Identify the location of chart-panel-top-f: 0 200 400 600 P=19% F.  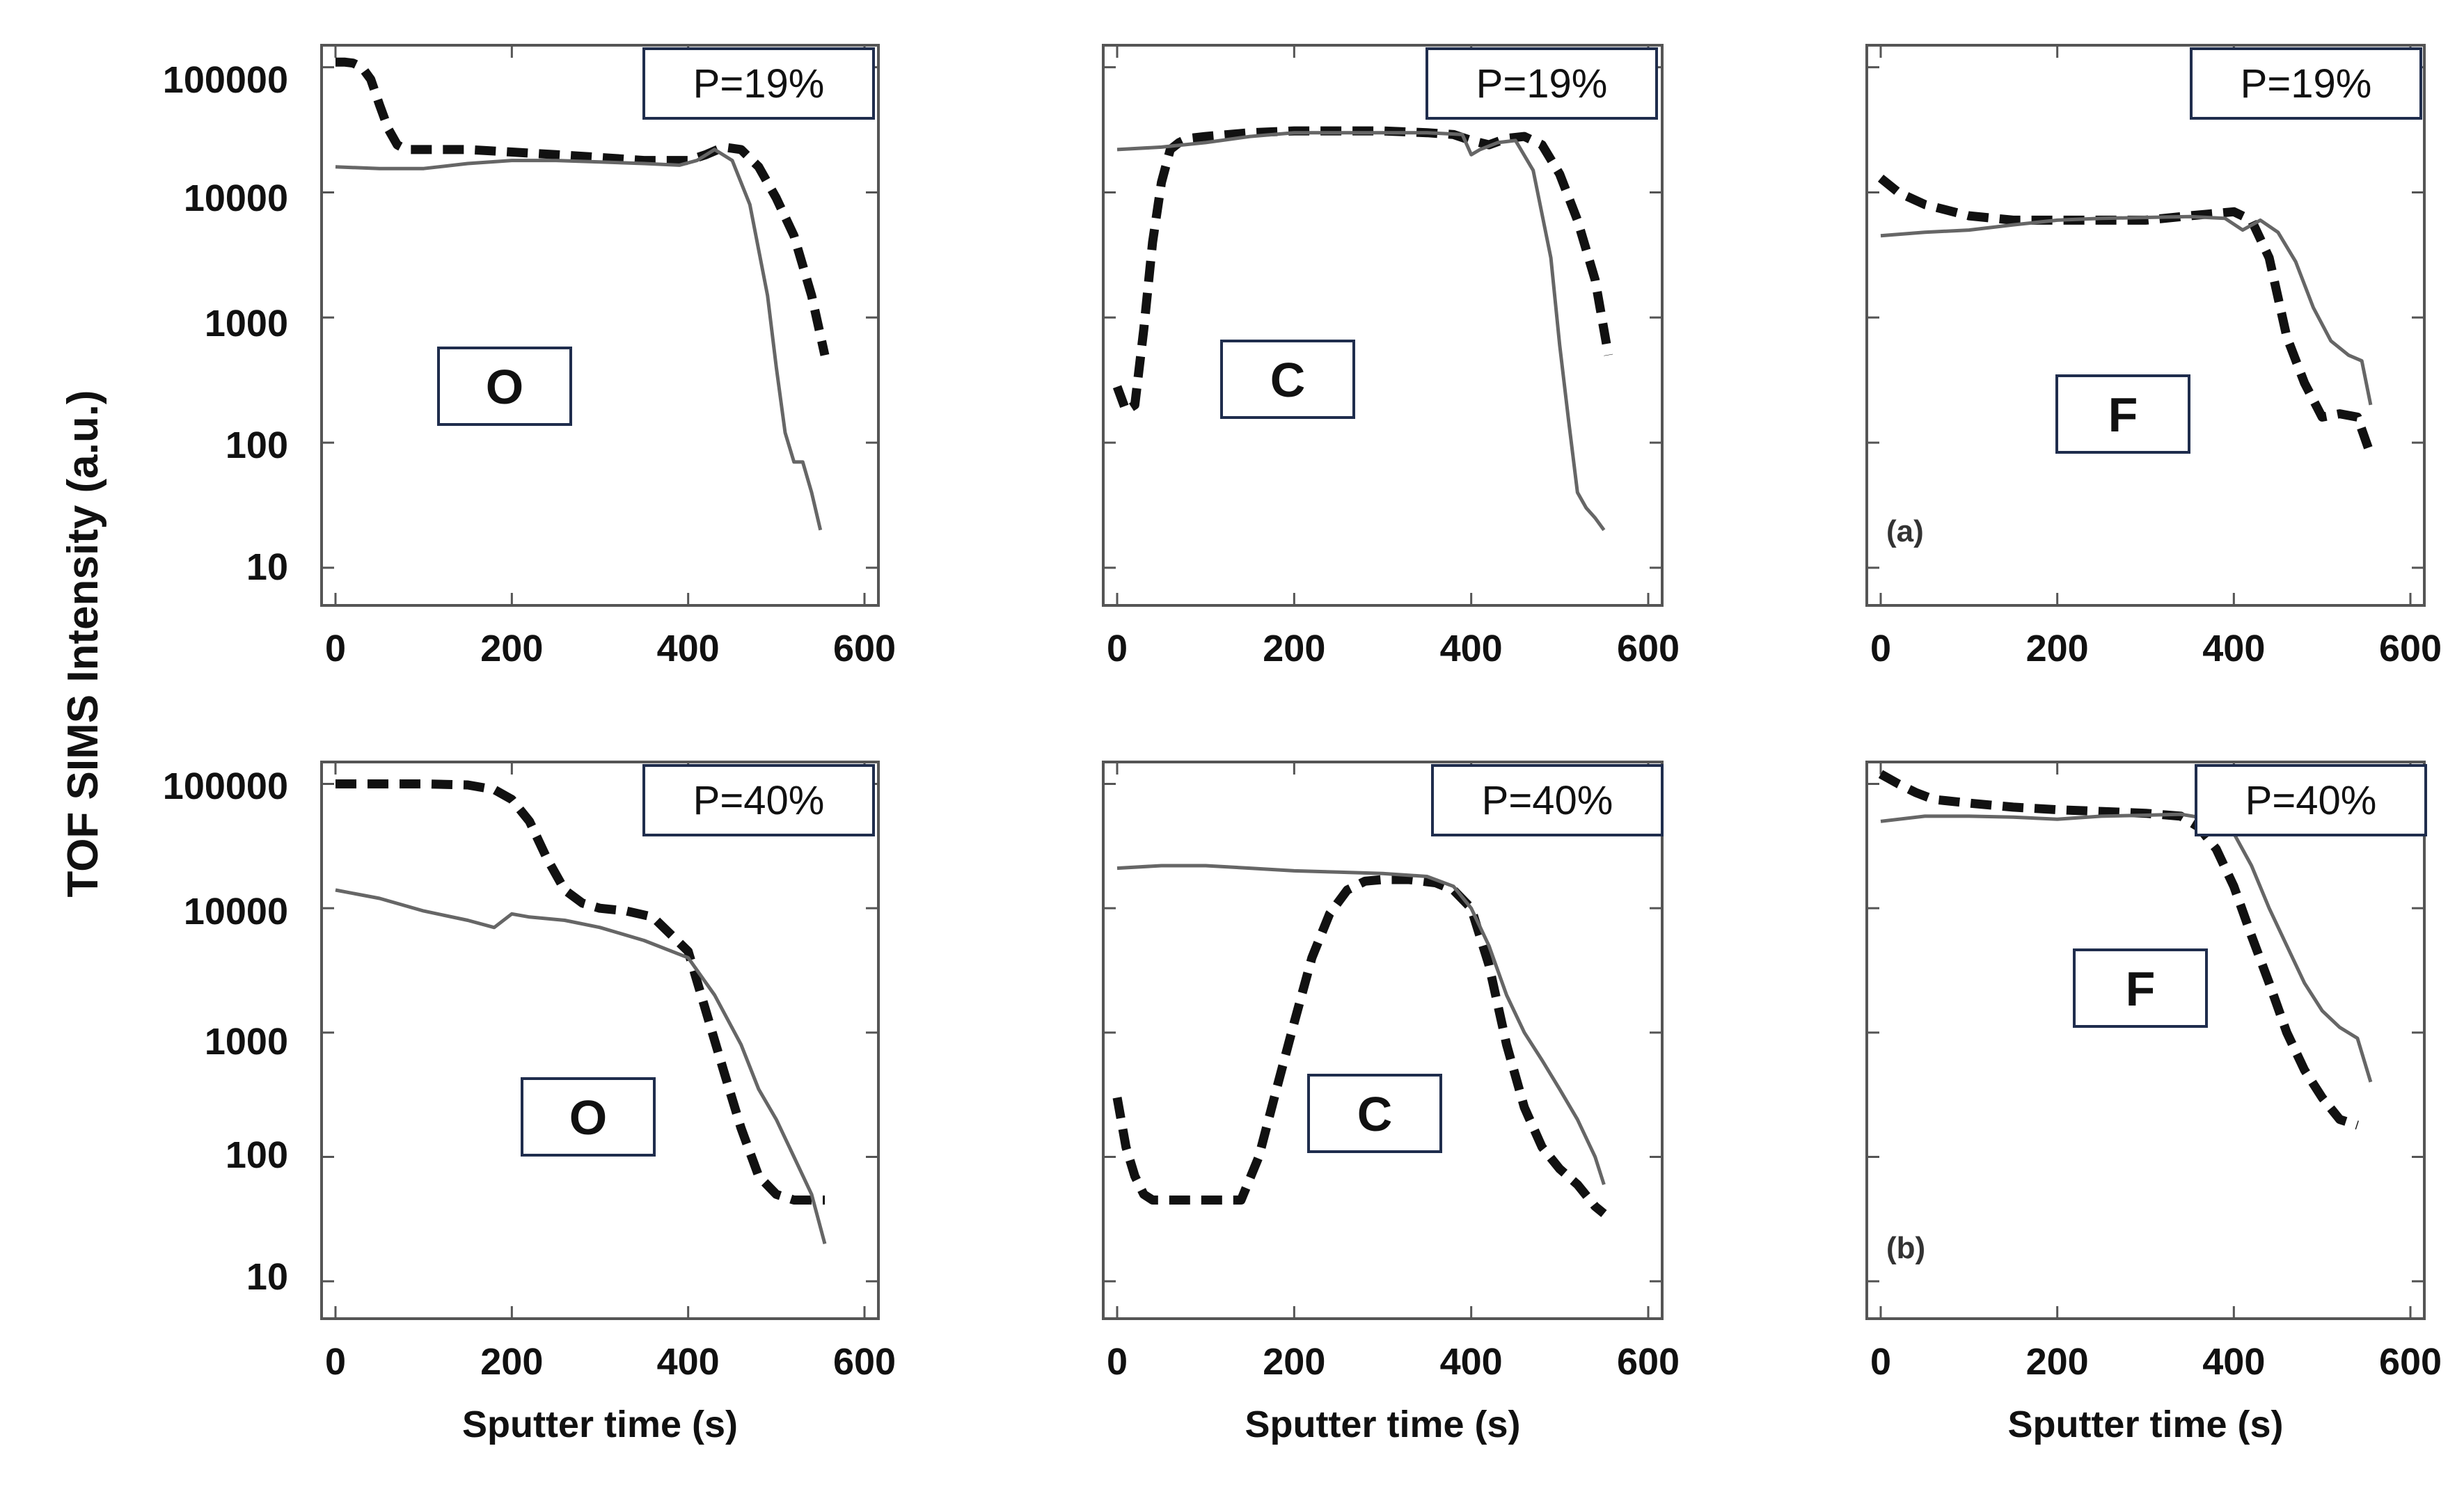
(2153, 356).